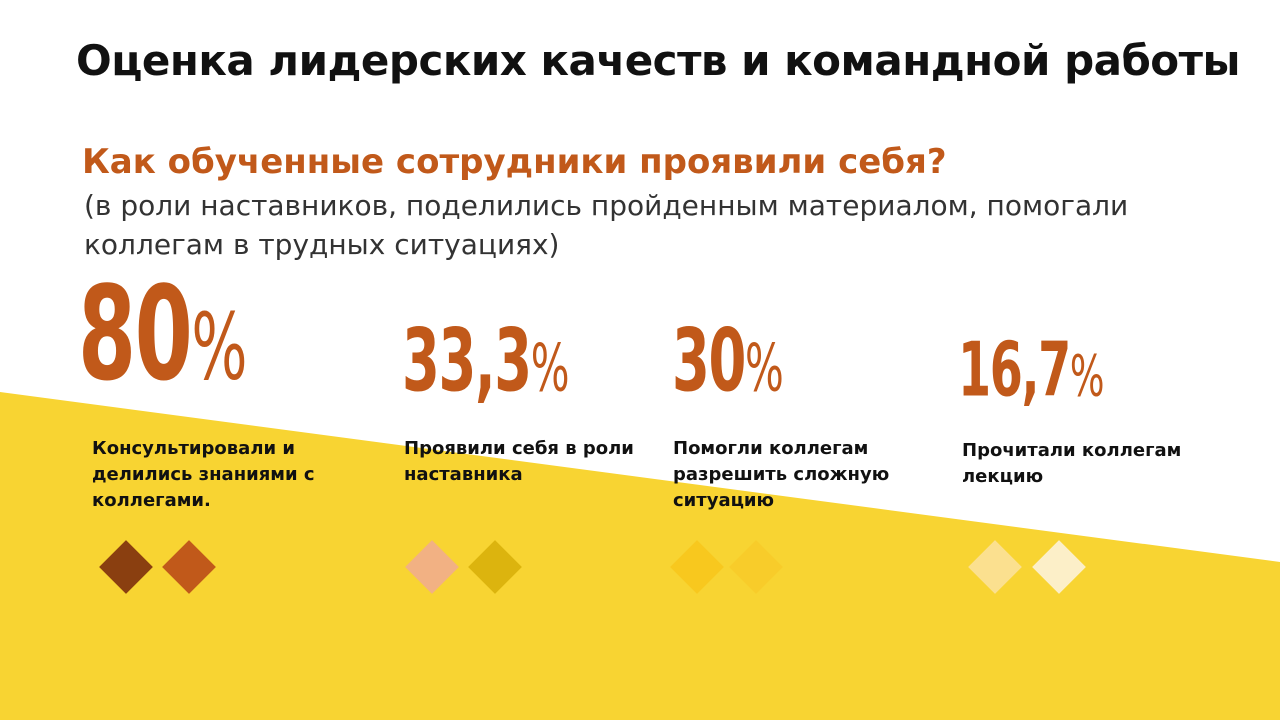 The image size is (1280, 720). Describe the element at coordinates (163, 334) in the screenshot. I see `stat-value: 80%` at that location.